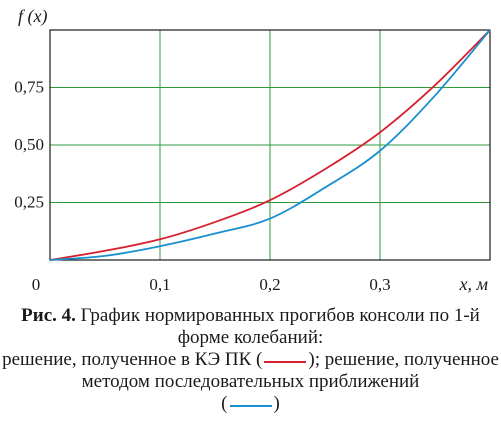  Describe the element at coordinates (379, 284) in the screenshot. I see `x-tick-label-3: 0,3` at that location.